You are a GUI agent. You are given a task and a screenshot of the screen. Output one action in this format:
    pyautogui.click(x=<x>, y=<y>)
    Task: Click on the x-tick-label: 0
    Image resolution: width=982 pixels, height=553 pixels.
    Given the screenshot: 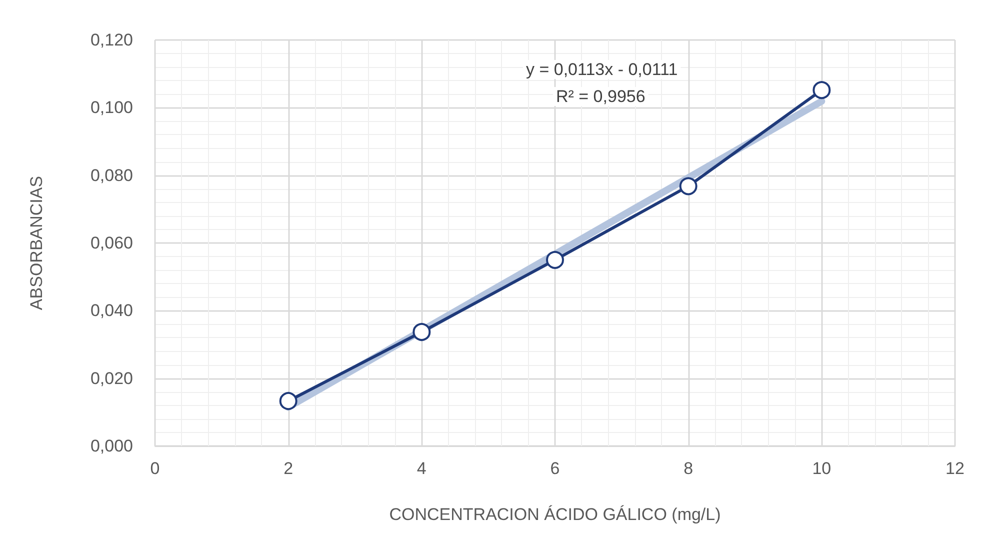 What is the action you would take?
    pyautogui.click(x=155, y=468)
    